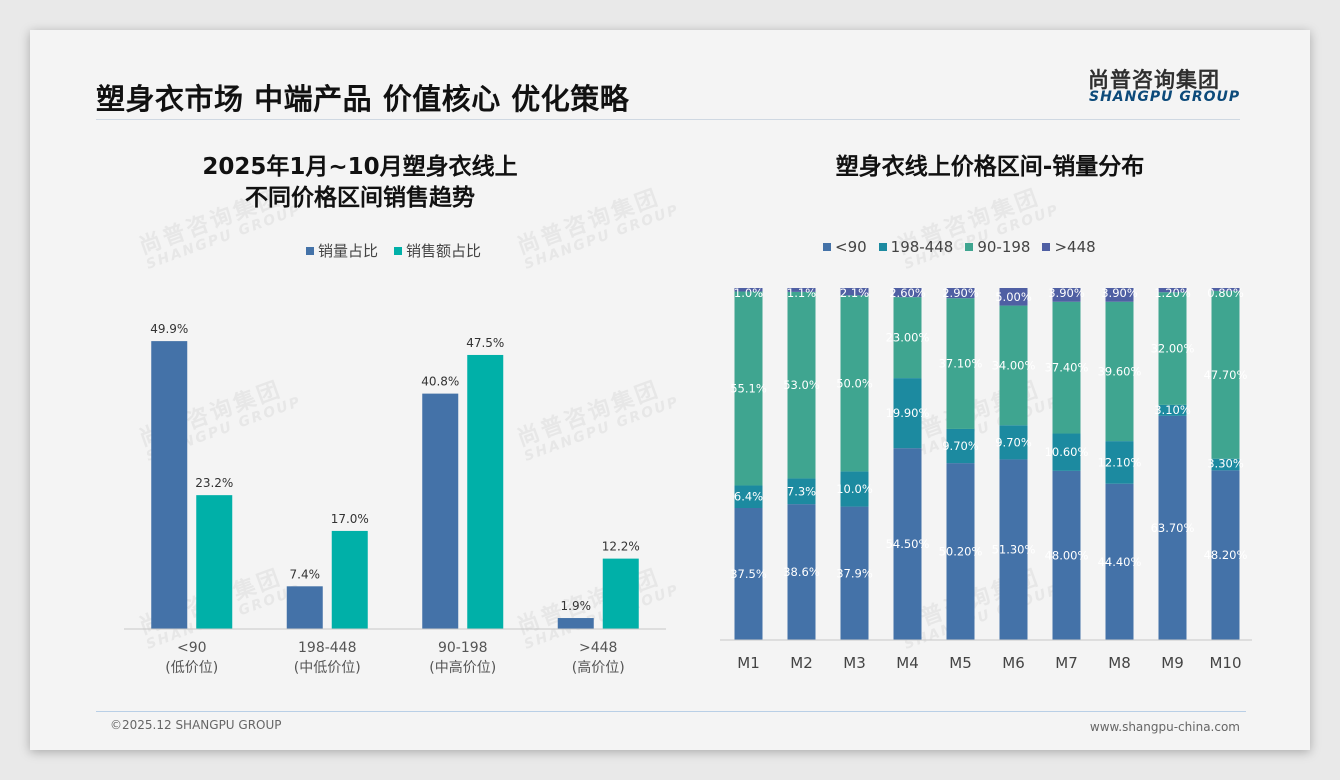  I want to click on data-label: 48.20%, so click(1226, 555).